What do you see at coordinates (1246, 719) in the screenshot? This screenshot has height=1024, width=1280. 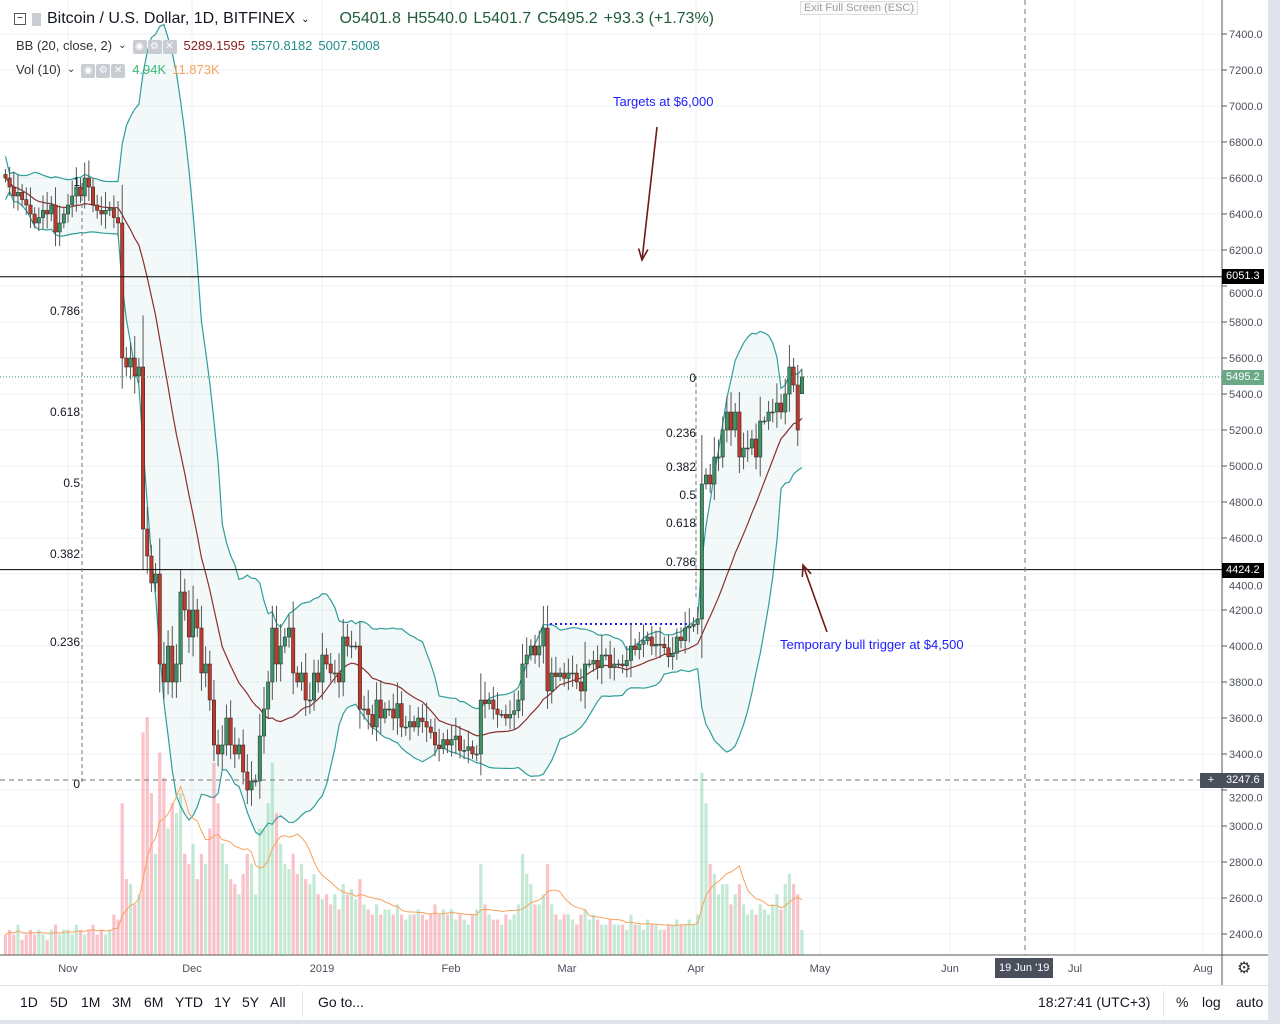 I see `y-tick-label: 3600.0` at bounding box center [1246, 719].